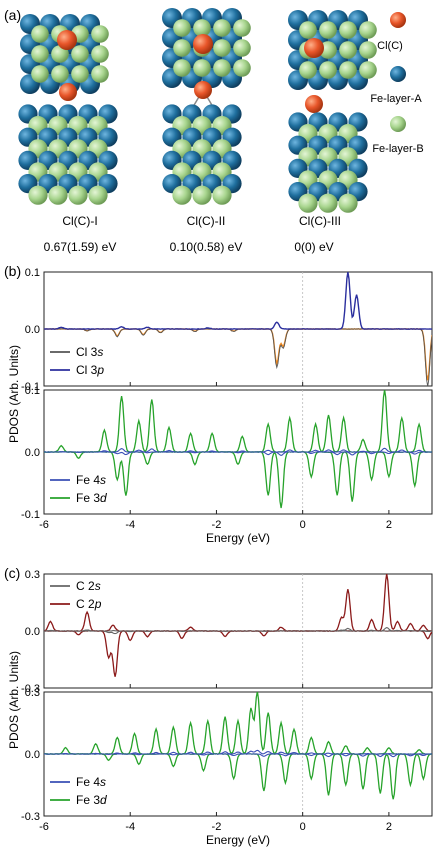 This screenshot has height=853, width=436. I want to click on pdos-ylabel-c: PDOS (Arb. Units), so click(14, 700).